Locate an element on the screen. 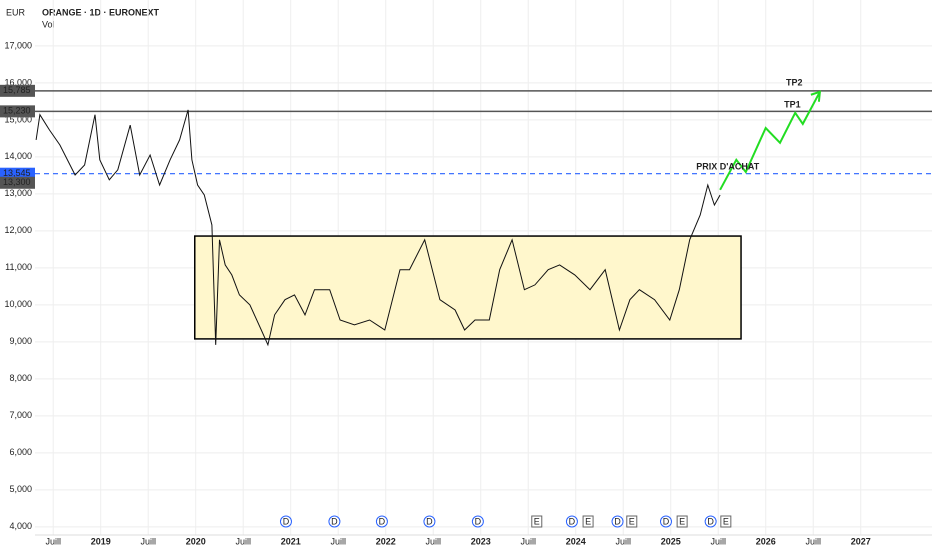 Image resolution: width=932 pixels, height=550 pixels. y-tick-label: 4,000 is located at coordinates (20, 526).